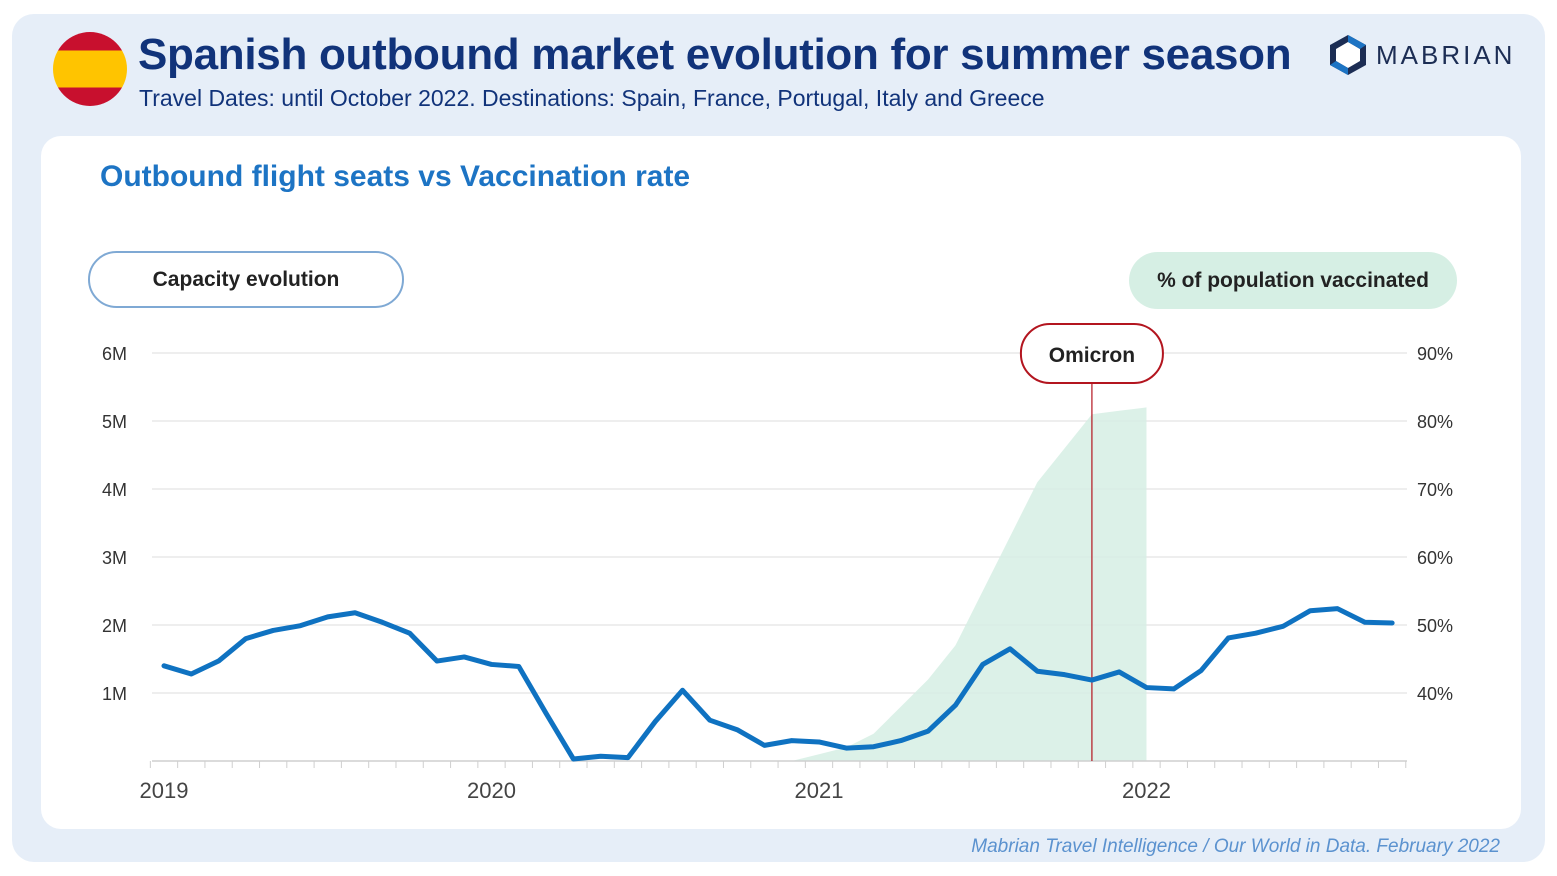  What do you see at coordinates (114, 354) in the screenshot?
I see `y-left-tick-label: 6M` at bounding box center [114, 354].